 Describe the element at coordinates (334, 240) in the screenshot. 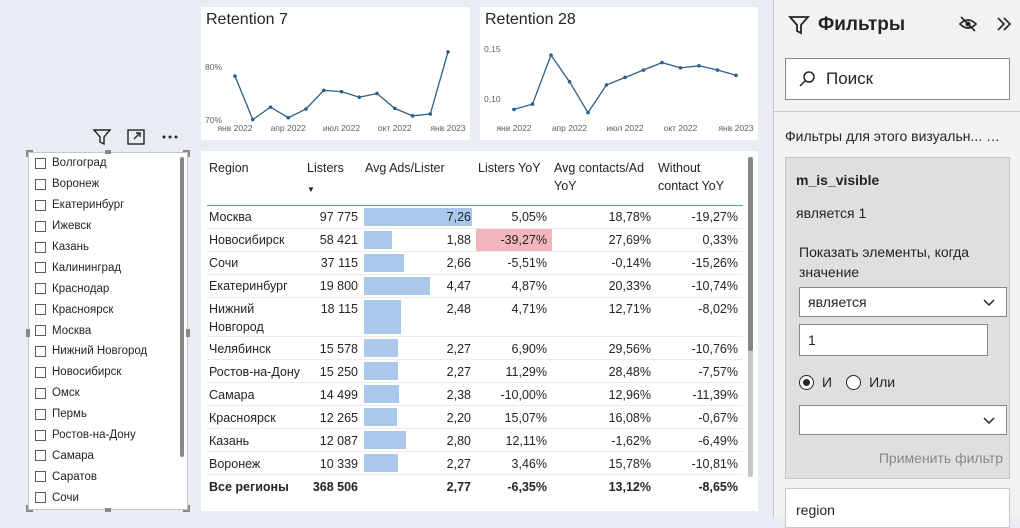

I see `cell-listers: 58 421` at that location.